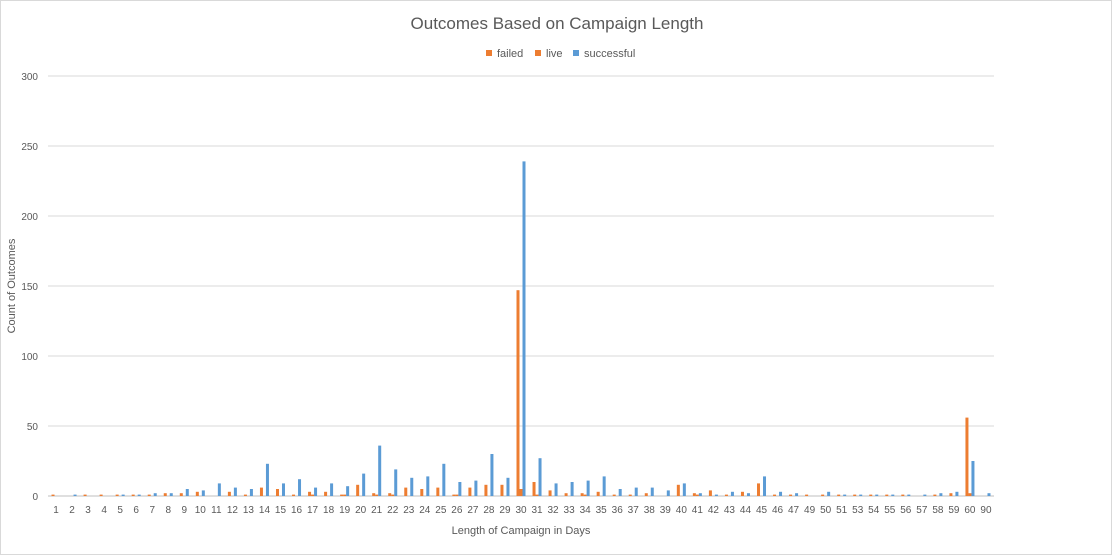 This screenshot has height=555, width=1112. What do you see at coordinates (136, 510) in the screenshot?
I see `x-tick-label: 6` at bounding box center [136, 510].